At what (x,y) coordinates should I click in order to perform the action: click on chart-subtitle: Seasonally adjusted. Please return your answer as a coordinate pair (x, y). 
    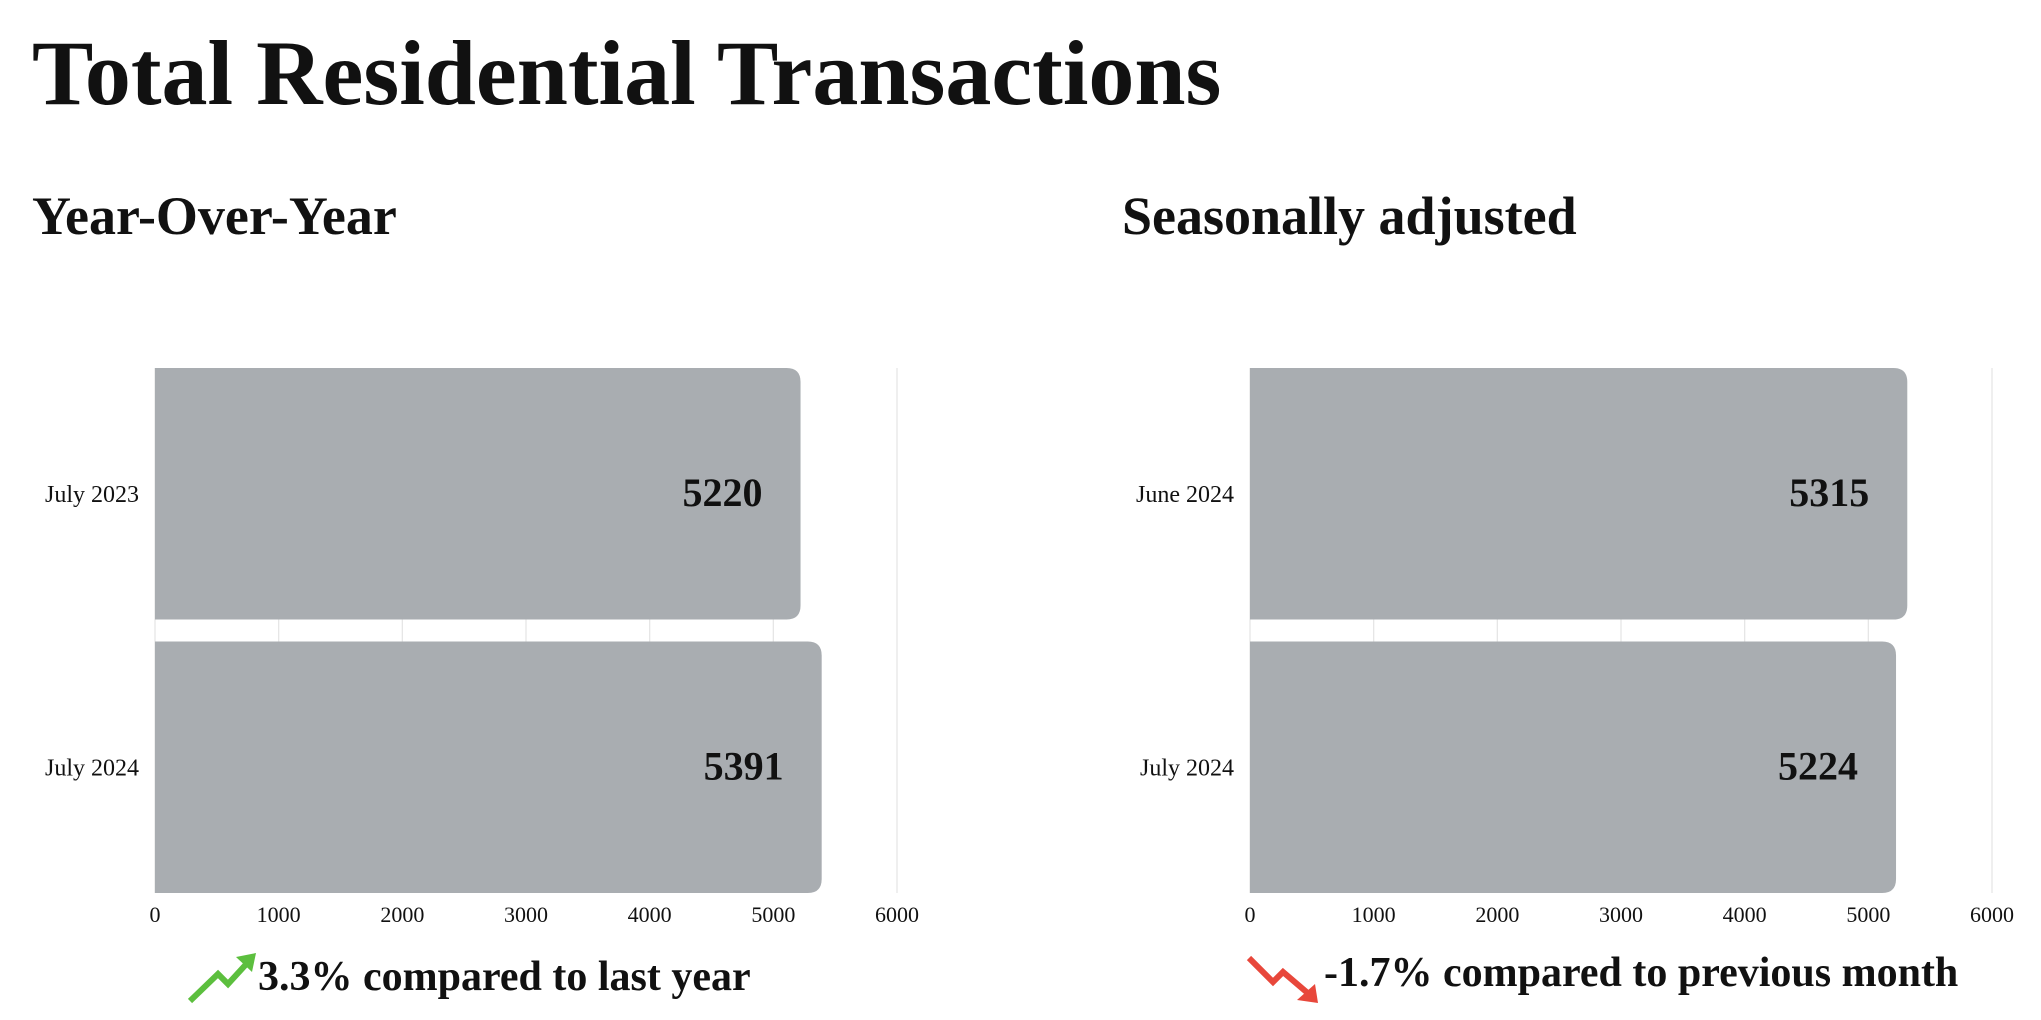
    Looking at the image, I should click on (1349, 216).